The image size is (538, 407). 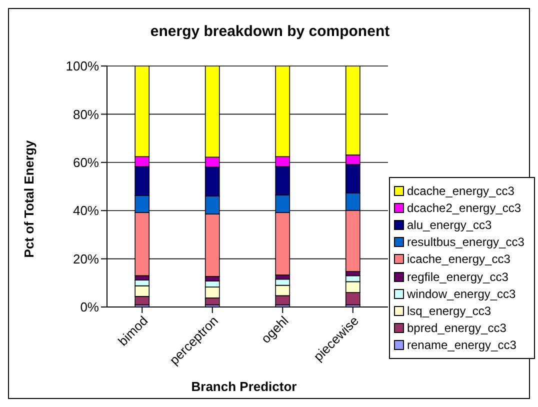 I want to click on legend-label: alu_energy_cc3, so click(x=449, y=225).